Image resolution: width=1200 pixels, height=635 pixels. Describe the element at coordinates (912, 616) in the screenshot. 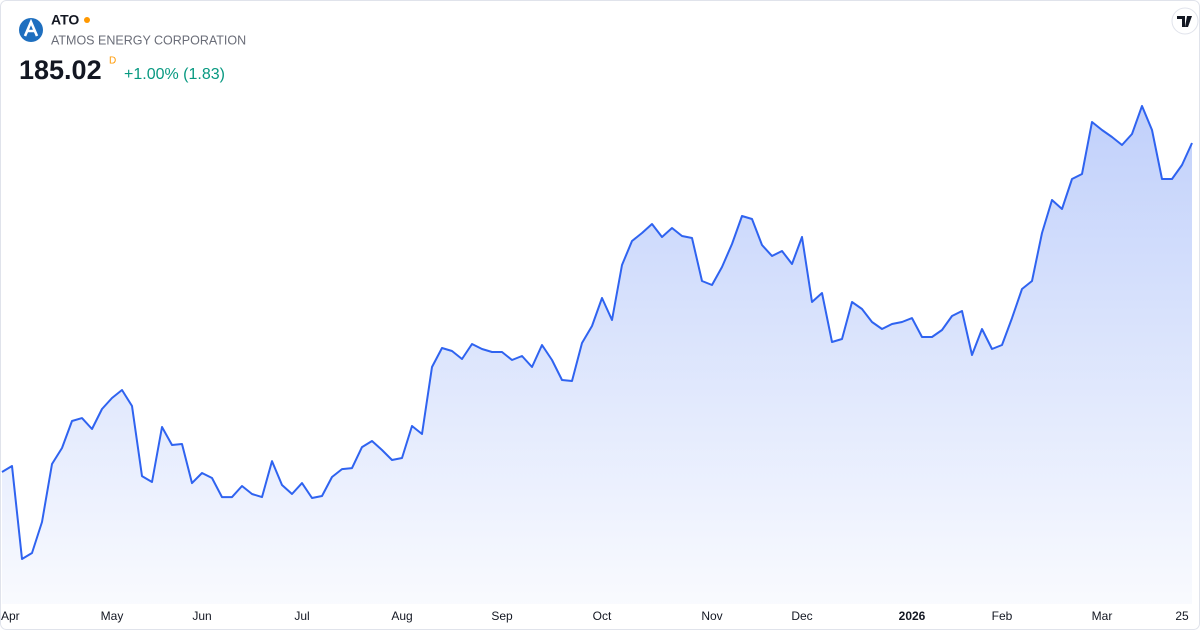

I see `x-tick-label: 2026` at that location.